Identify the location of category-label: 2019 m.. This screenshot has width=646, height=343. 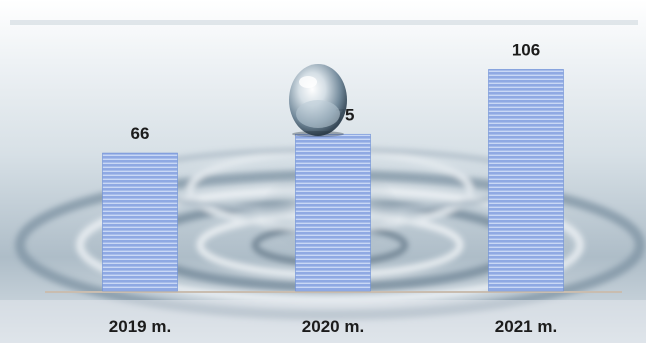
(140, 326).